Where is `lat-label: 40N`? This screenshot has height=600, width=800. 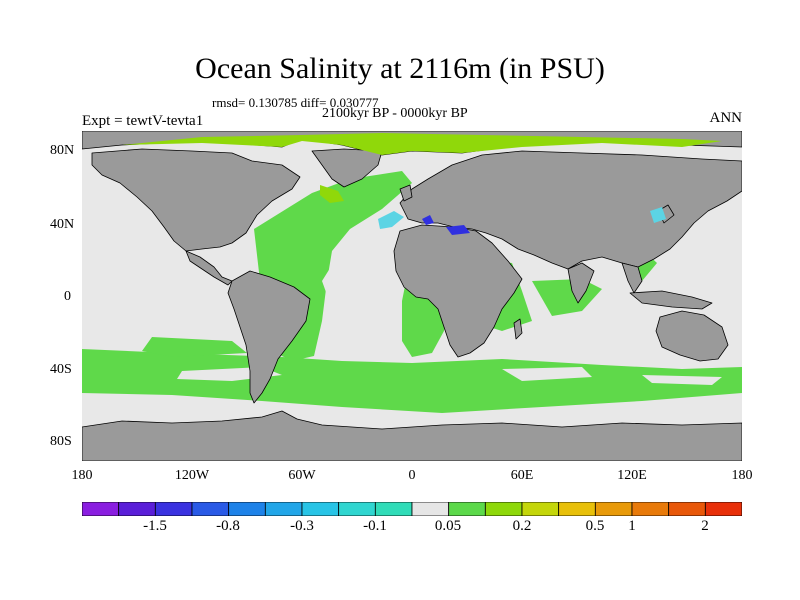 lat-label: 40N is located at coordinates (62, 224).